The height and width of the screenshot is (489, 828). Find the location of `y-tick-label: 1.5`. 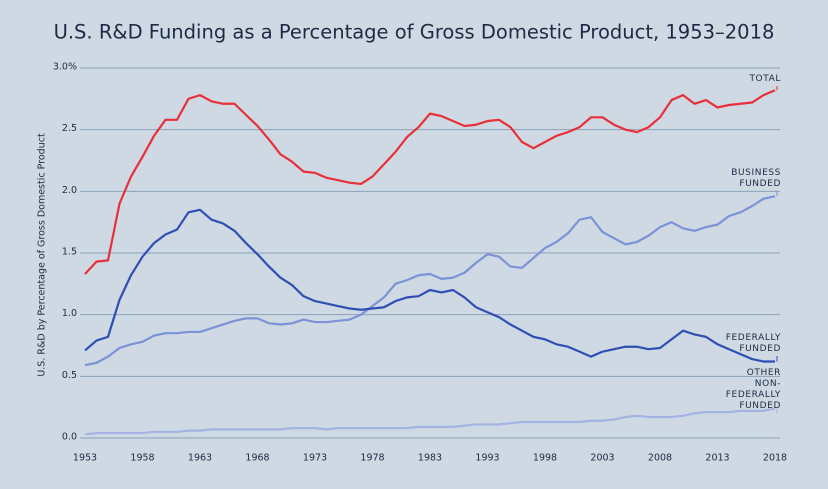

y-tick-label: 1.5 is located at coordinates (69, 252).